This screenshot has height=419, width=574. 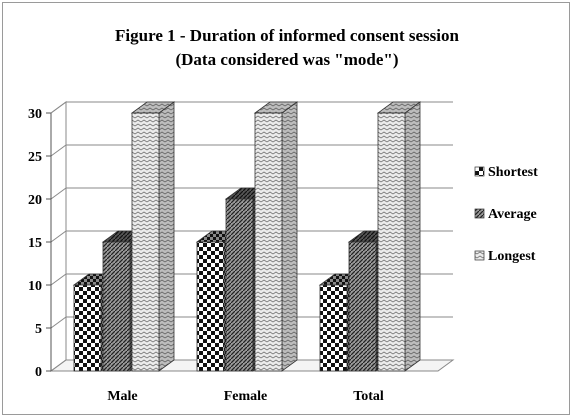 What do you see at coordinates (513, 172) in the screenshot?
I see `legend-label-shortest: Shortest` at bounding box center [513, 172].